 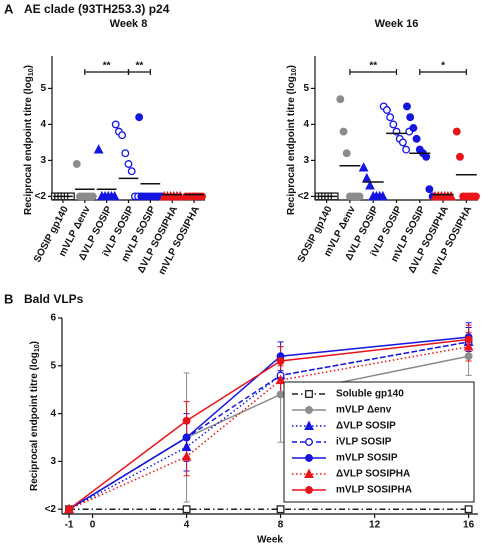 I want to click on figure-title: AE clade (93TH253.3) p24, so click(x=97, y=9).